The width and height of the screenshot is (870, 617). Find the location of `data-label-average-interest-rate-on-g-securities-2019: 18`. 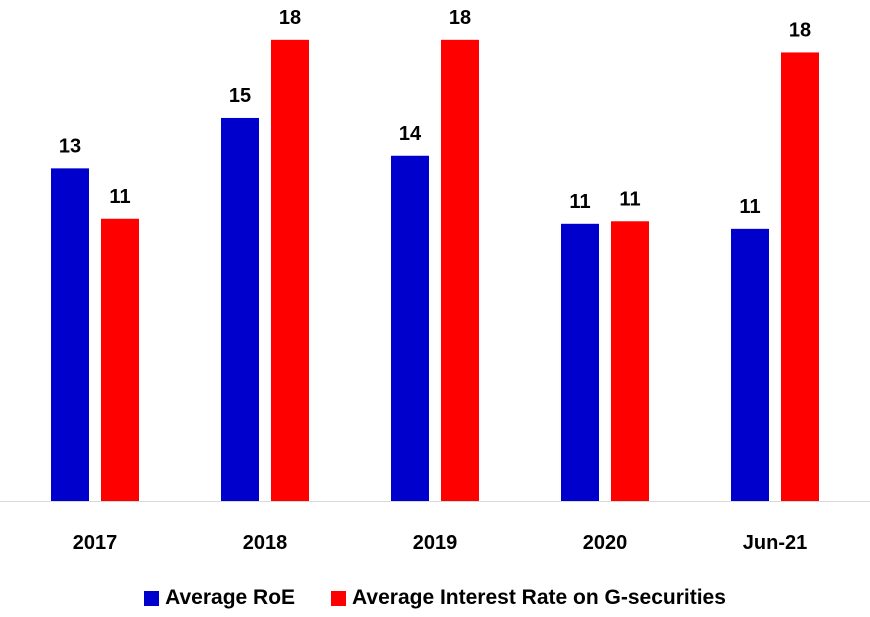

data-label-average-interest-rate-on-g-securities-2019: 18 is located at coordinates (460, 18).